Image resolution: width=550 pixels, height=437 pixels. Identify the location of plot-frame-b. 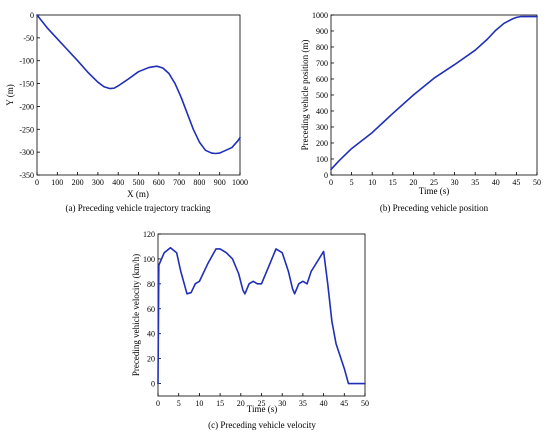
(434, 95).